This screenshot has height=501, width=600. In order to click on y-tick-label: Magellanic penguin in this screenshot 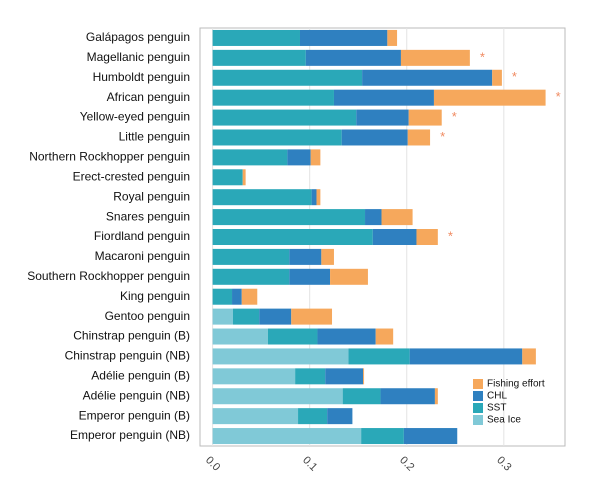, I will do `click(138, 57)`.